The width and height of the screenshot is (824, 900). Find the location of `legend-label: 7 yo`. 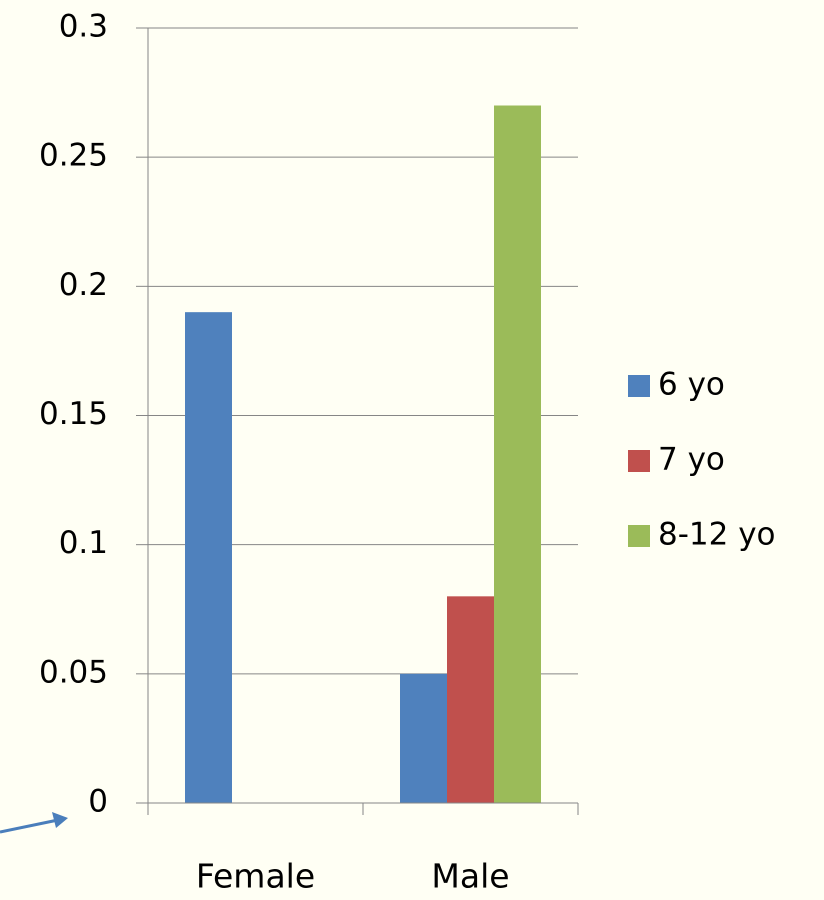

legend-label: 7 yo is located at coordinates (691, 460).